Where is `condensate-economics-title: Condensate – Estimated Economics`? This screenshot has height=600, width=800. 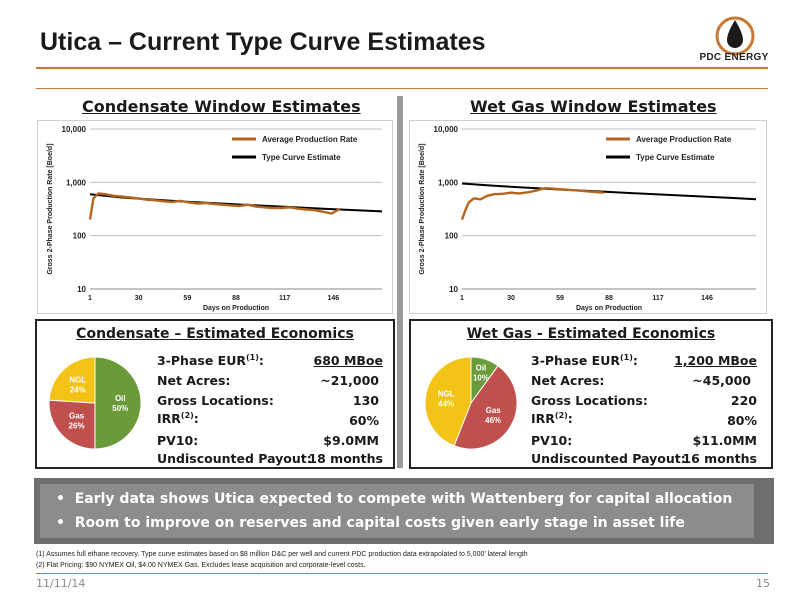
condensate-economics-title: Condensate – Estimated Economics is located at coordinates (215, 334).